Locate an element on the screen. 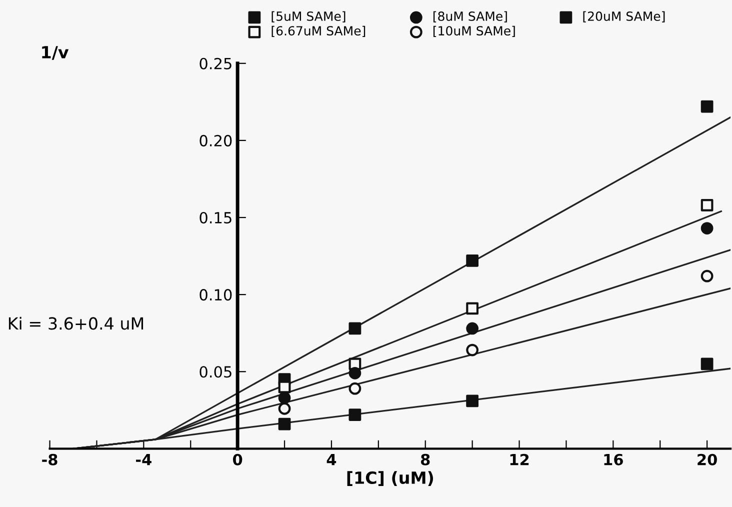  legend-label: [8uM SAMe] is located at coordinates (470, 16).